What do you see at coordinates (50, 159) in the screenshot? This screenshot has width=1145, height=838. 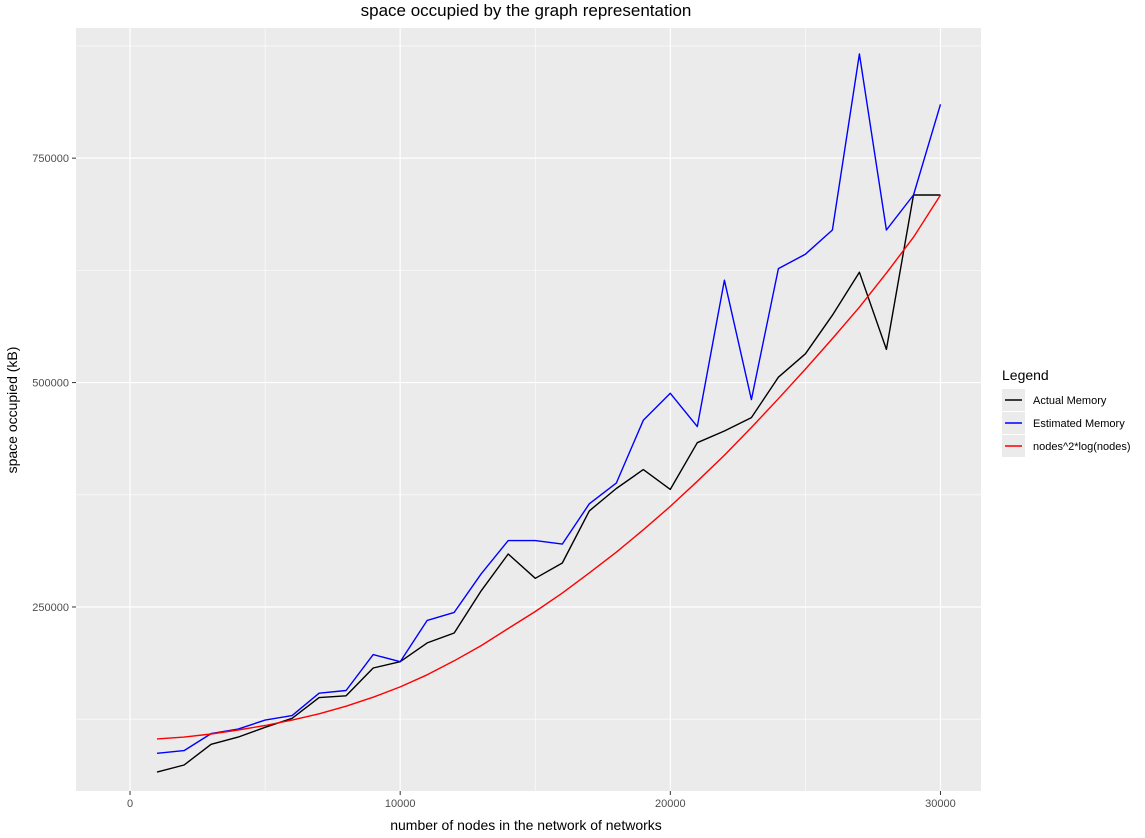 I see `y-tick-label: 750000` at bounding box center [50, 159].